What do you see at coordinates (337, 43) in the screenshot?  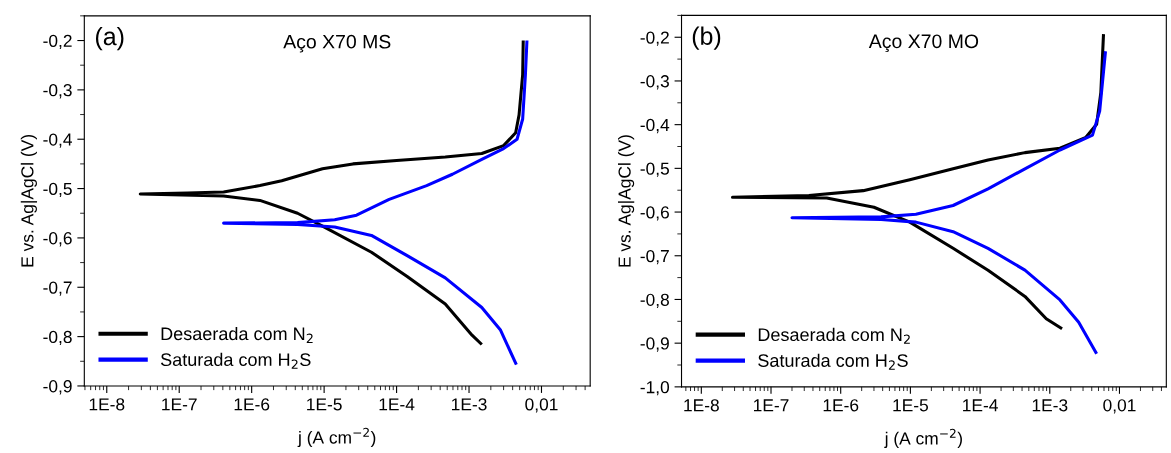 I see `text: Aço X70 MS` at bounding box center [337, 43].